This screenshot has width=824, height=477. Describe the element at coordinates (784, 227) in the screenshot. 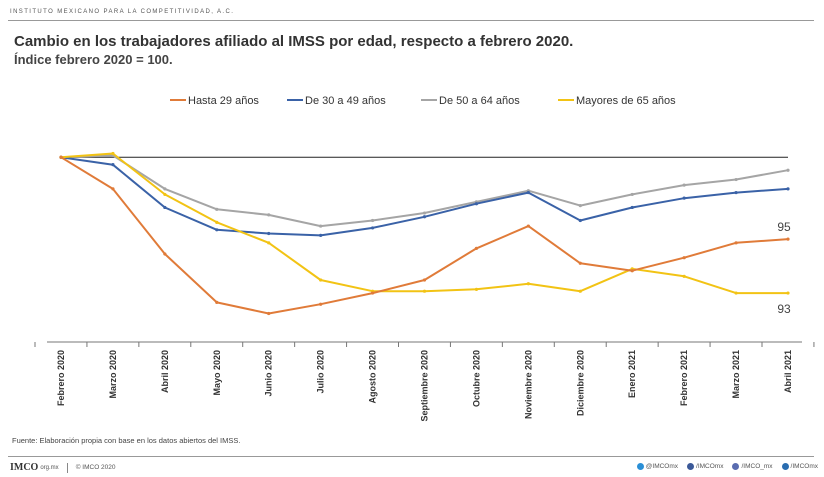

I see `data-label: 95` at that location.